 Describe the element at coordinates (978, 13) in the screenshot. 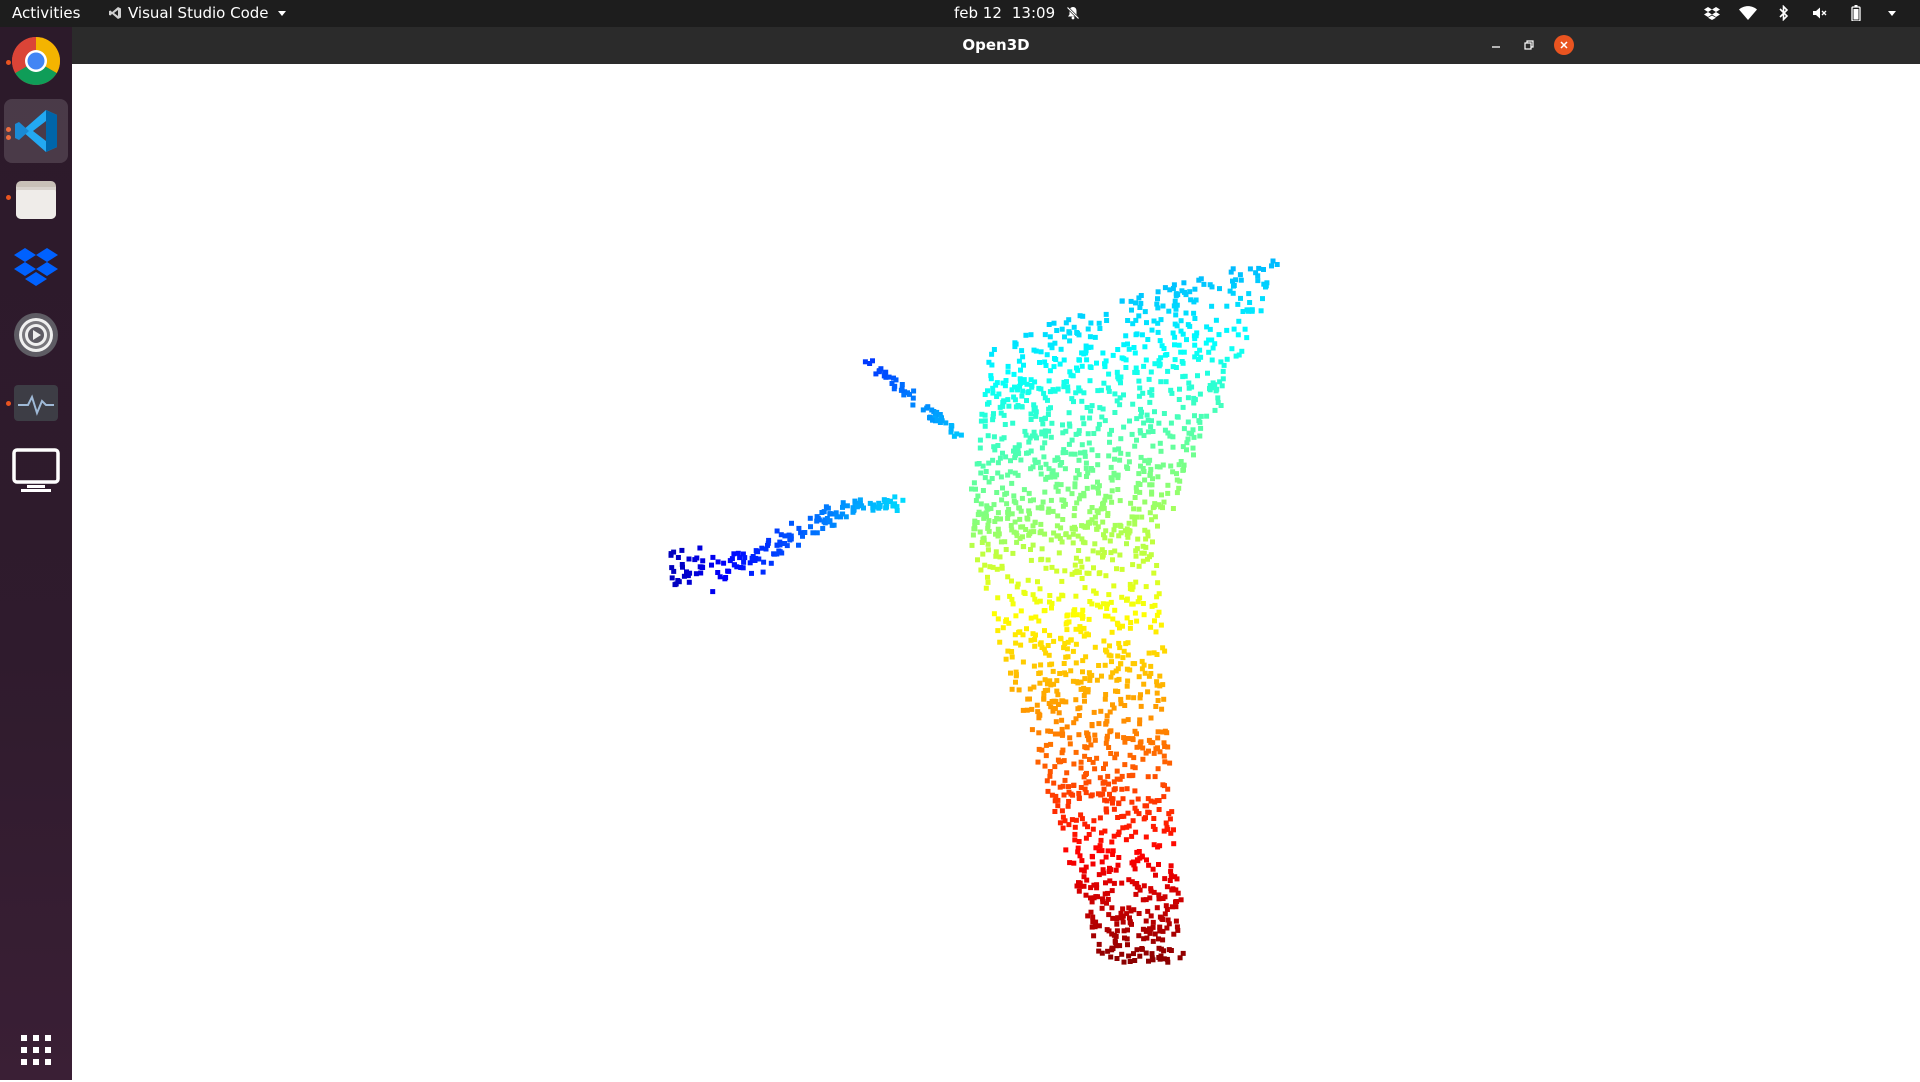

I see `clock-date: feb 12` at that location.